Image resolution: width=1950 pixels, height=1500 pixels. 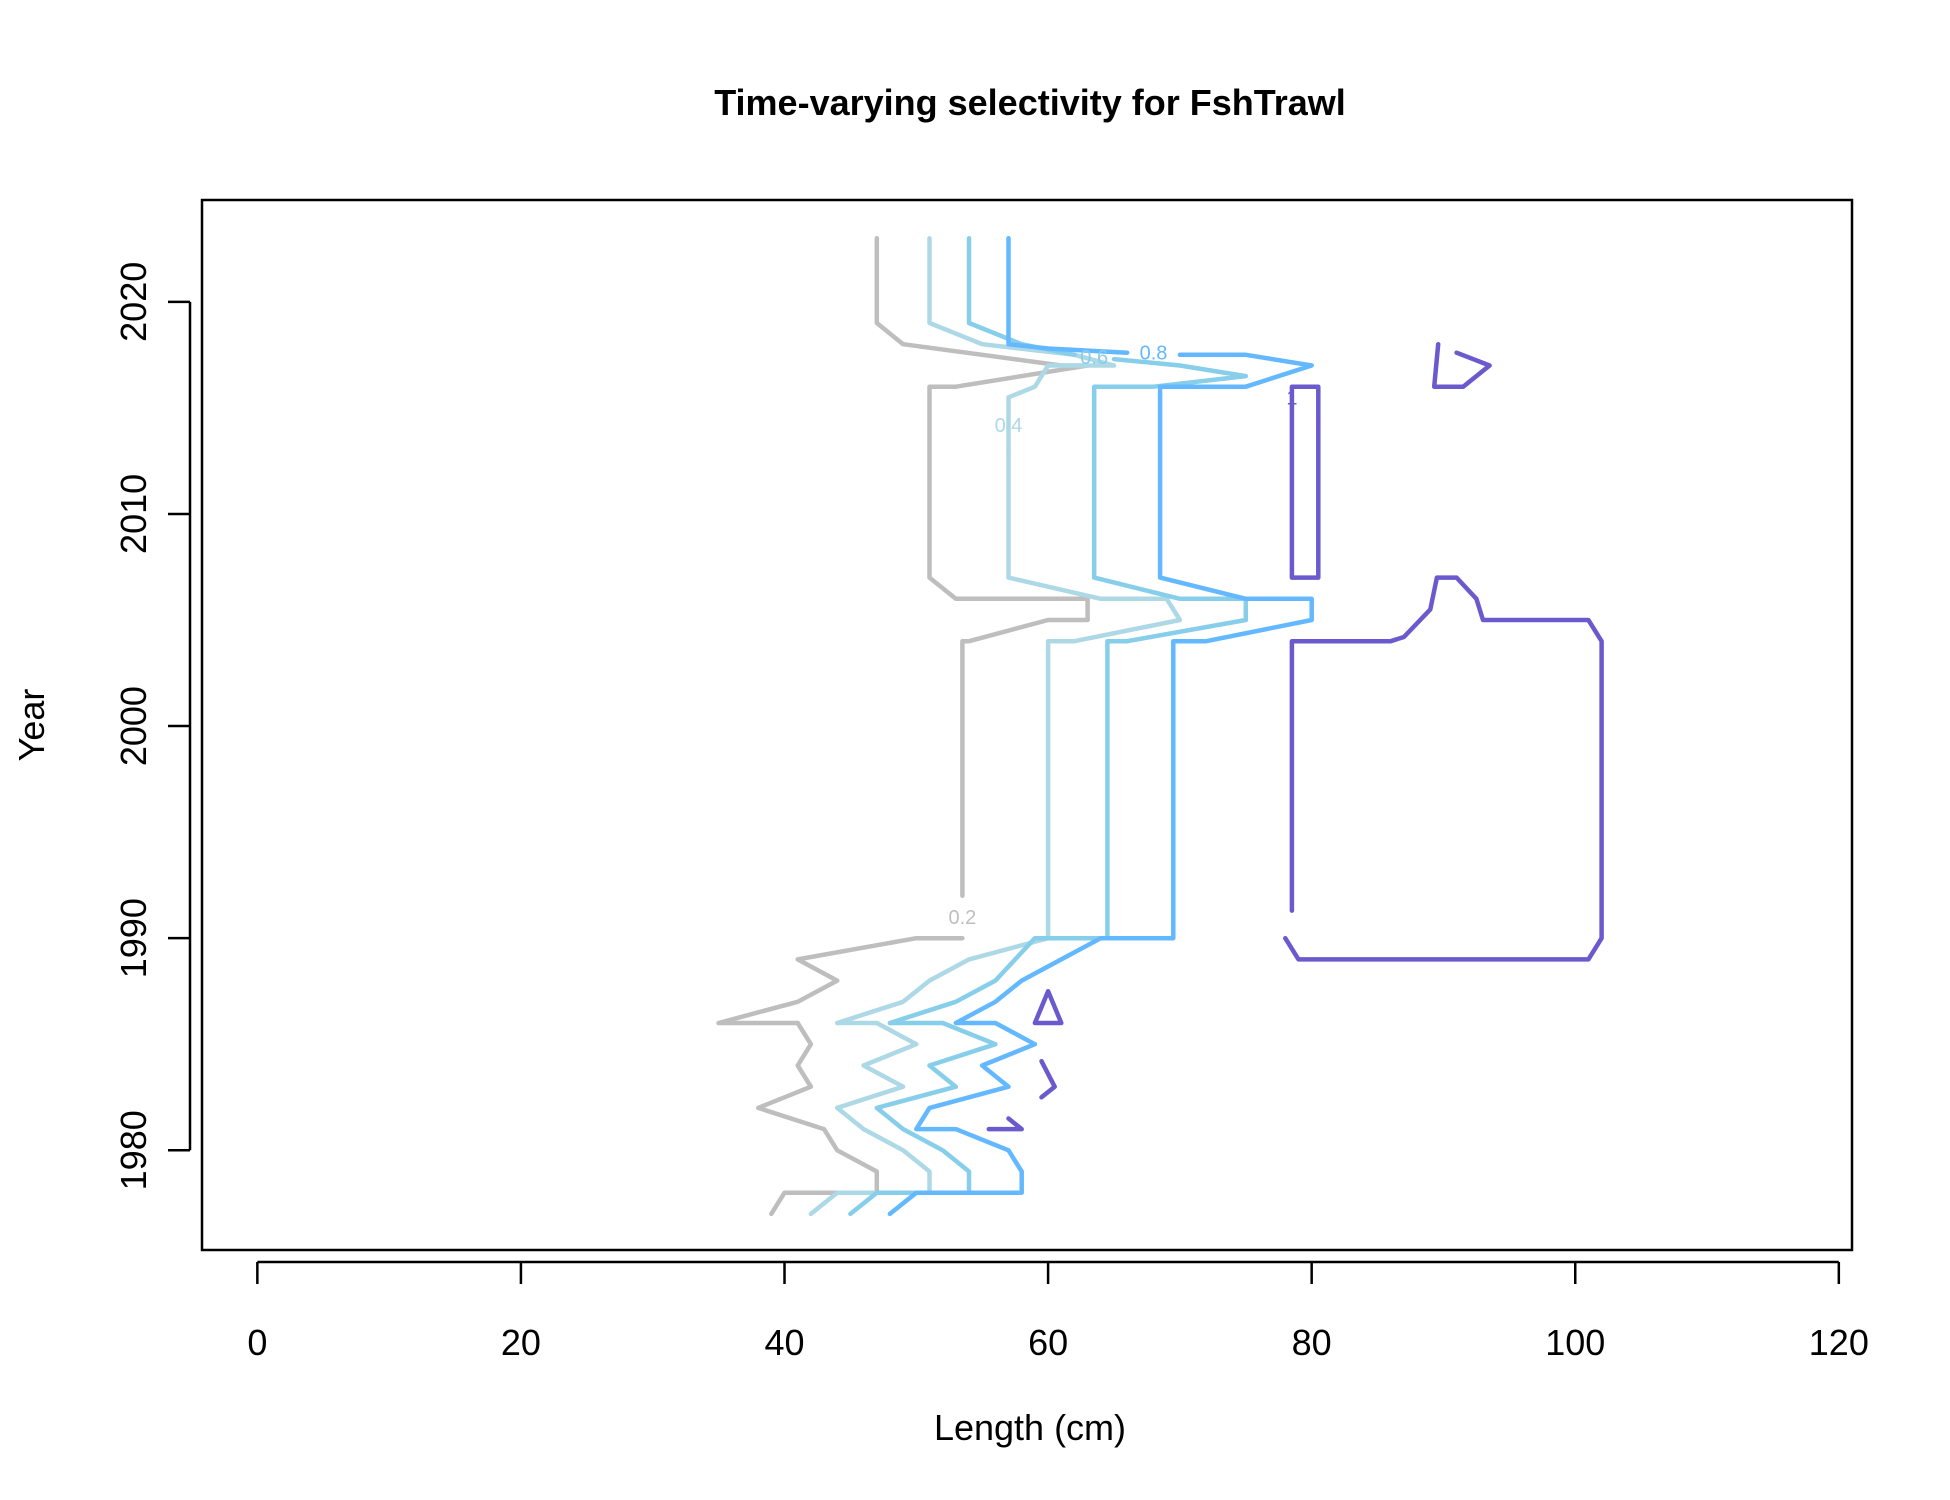 What do you see at coordinates (1030, 1427) in the screenshot?
I see `x-axis-label: Length (cm)` at bounding box center [1030, 1427].